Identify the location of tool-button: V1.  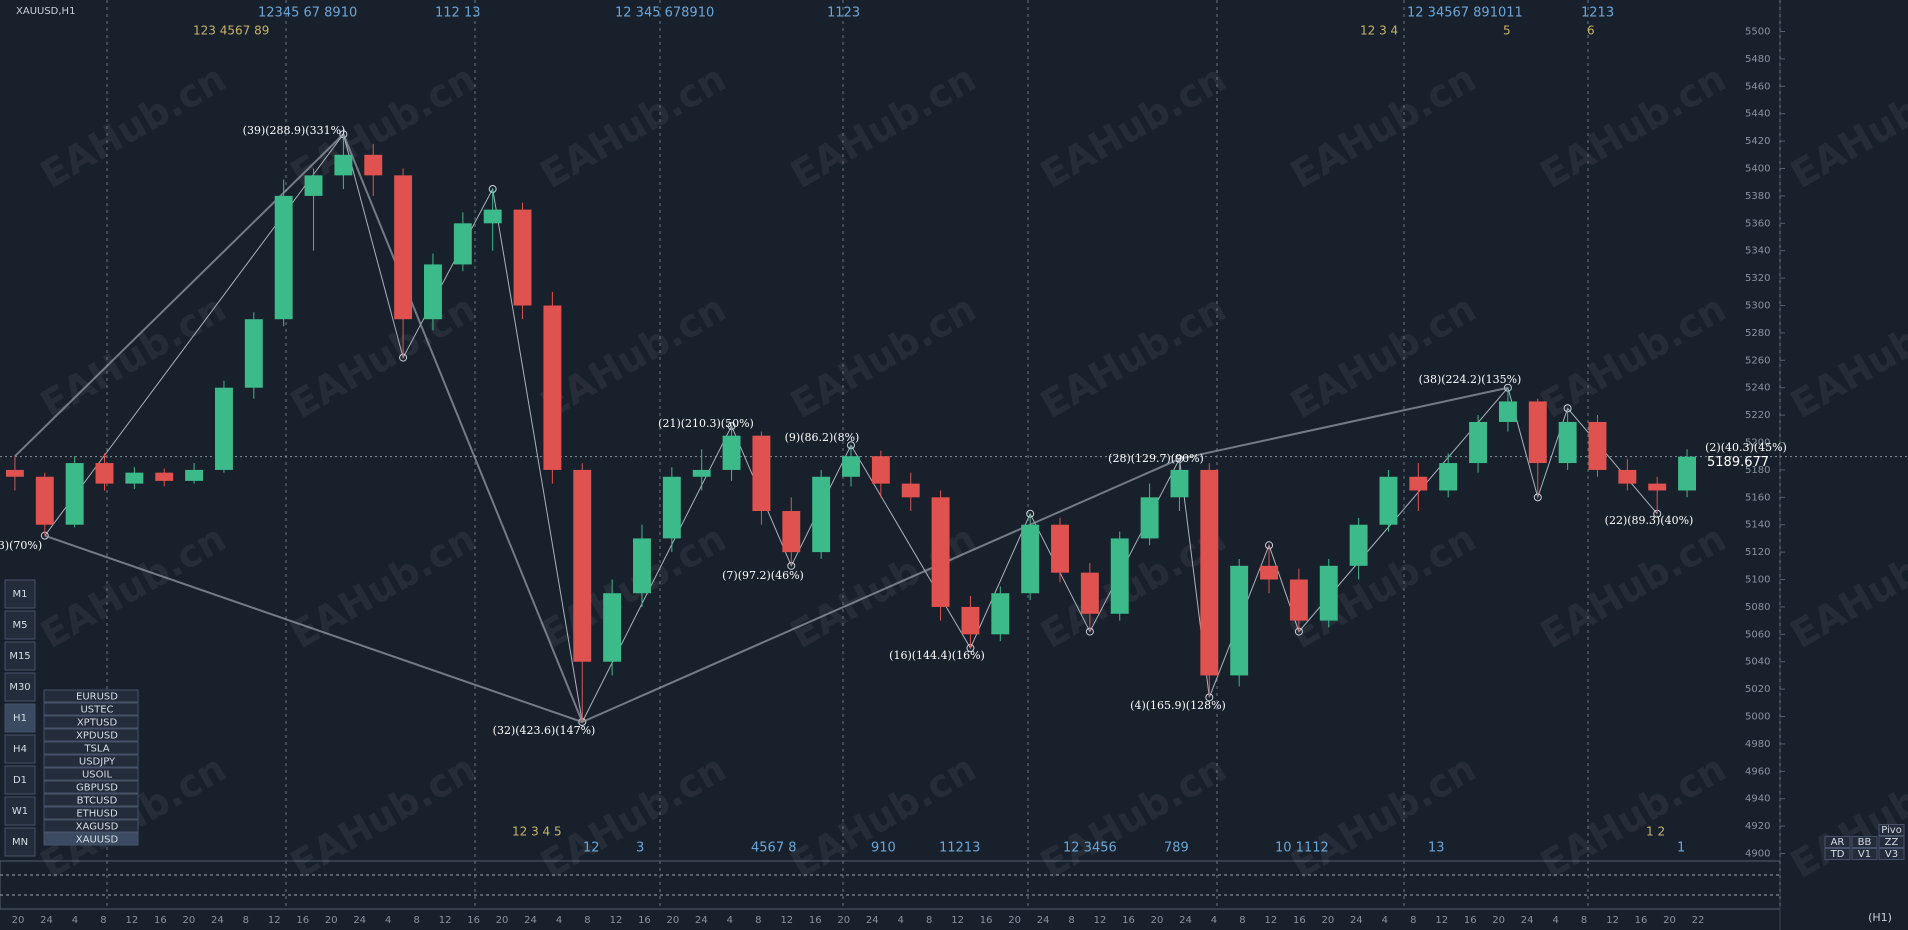
(1864, 854).